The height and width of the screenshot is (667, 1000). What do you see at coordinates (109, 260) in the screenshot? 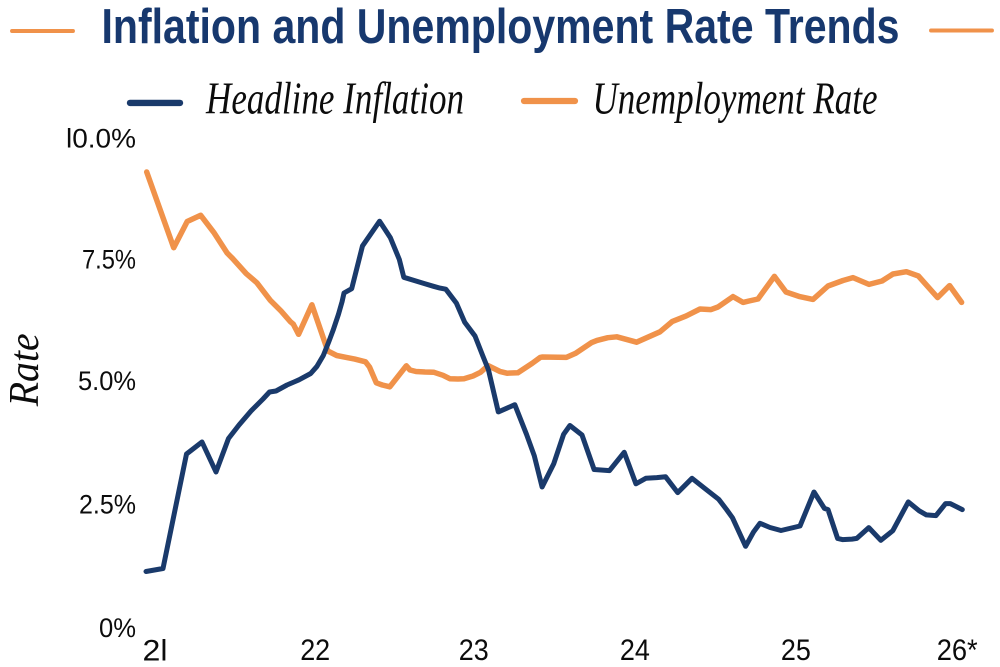
I see `svg-text: 7.5%` at bounding box center [109, 260].